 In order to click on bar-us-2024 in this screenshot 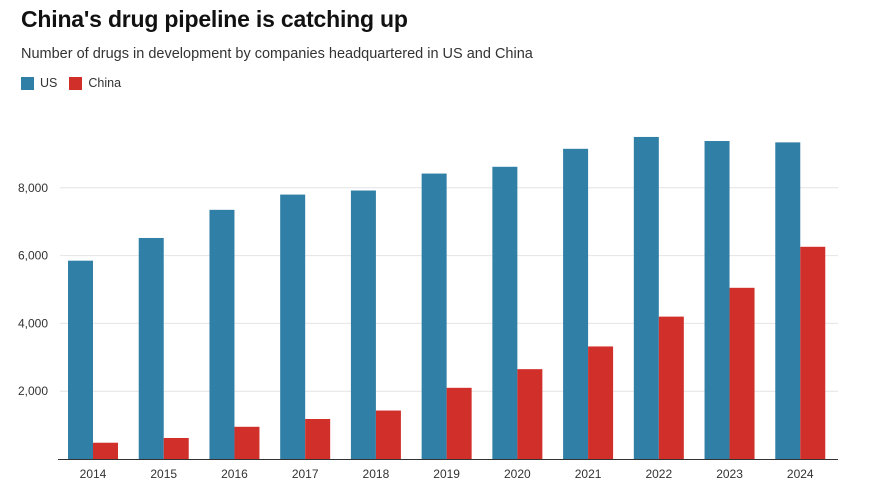, I will do `click(788, 300)`.